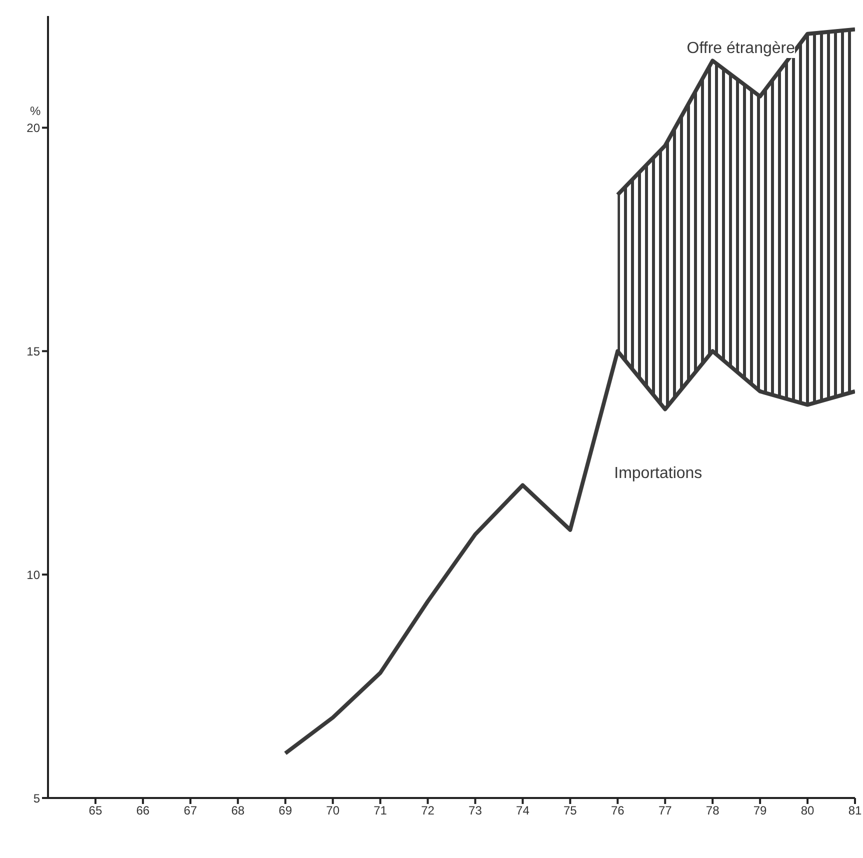  Describe the element at coordinates (191, 811) in the screenshot. I see `x-tick-label: 67` at that location.